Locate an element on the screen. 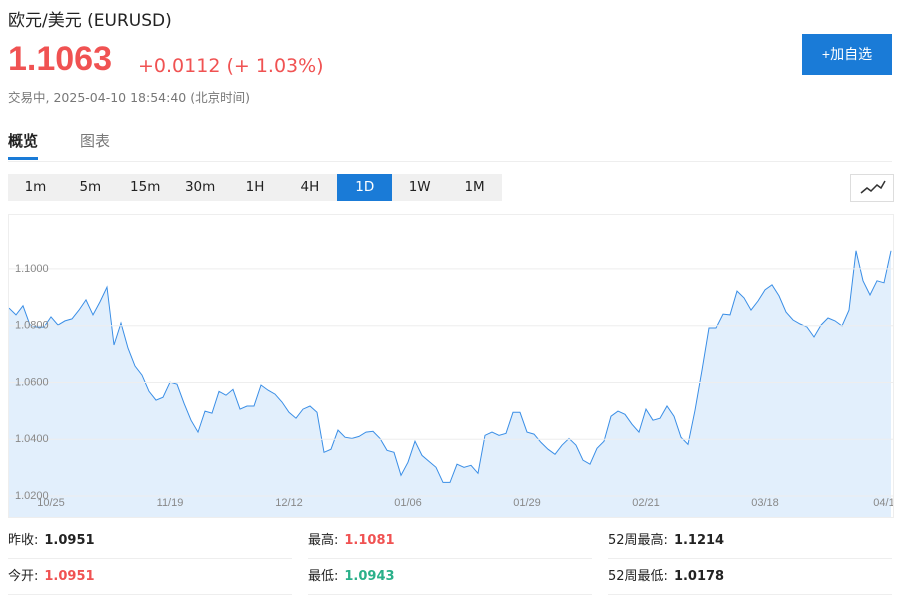 The width and height of the screenshot is (903, 603). status: 交易中, 2025-04-10 18:54:40 (北京时间) is located at coordinates (129, 96).